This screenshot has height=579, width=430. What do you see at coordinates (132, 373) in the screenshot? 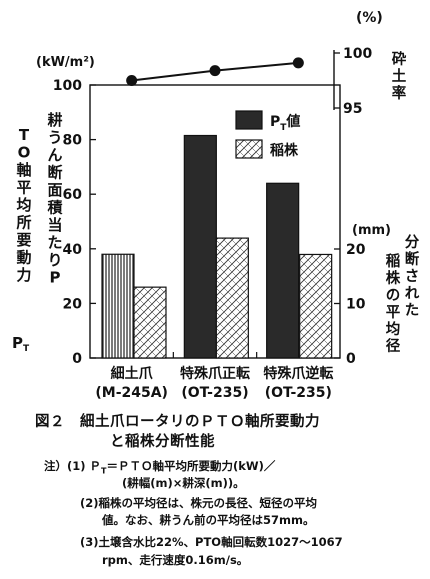
I see `x-category-label: 細土爪` at bounding box center [132, 373].